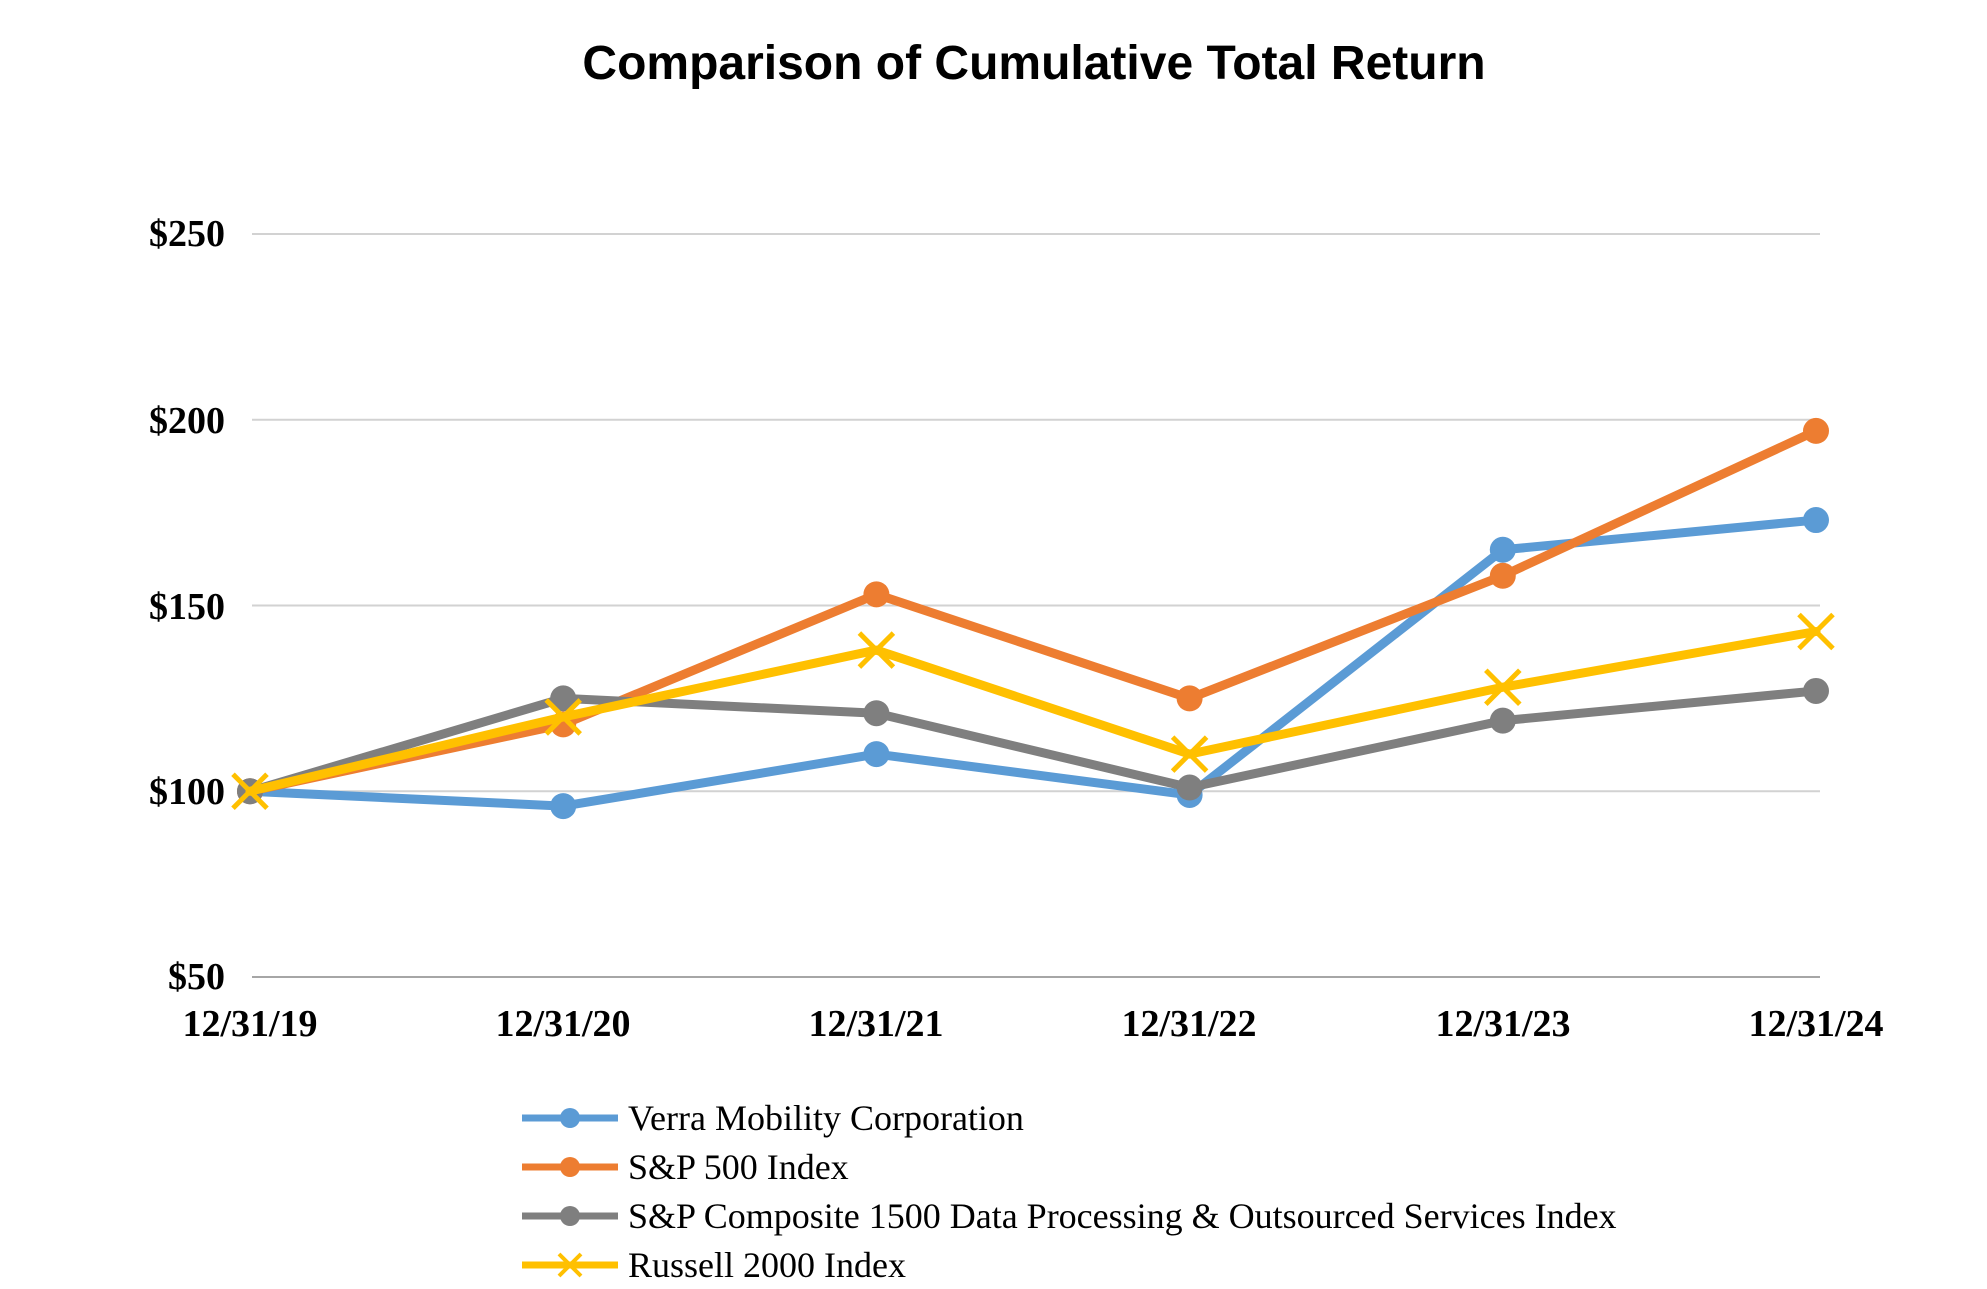 This screenshot has height=1289, width=1987. What do you see at coordinates (1069, 1264) in the screenshot?
I see `legend-item-russell-2000: Russell 2000 Index` at bounding box center [1069, 1264].